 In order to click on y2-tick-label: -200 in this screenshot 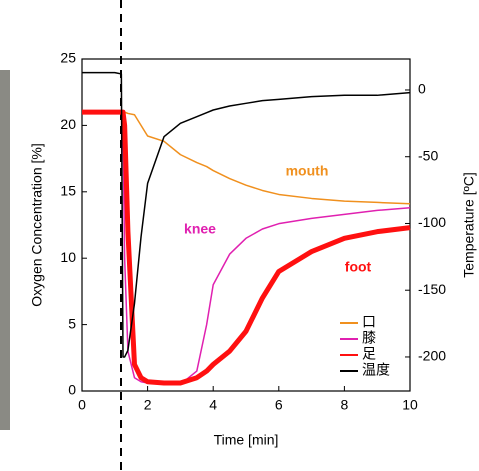, I will do `click(432, 356)`.